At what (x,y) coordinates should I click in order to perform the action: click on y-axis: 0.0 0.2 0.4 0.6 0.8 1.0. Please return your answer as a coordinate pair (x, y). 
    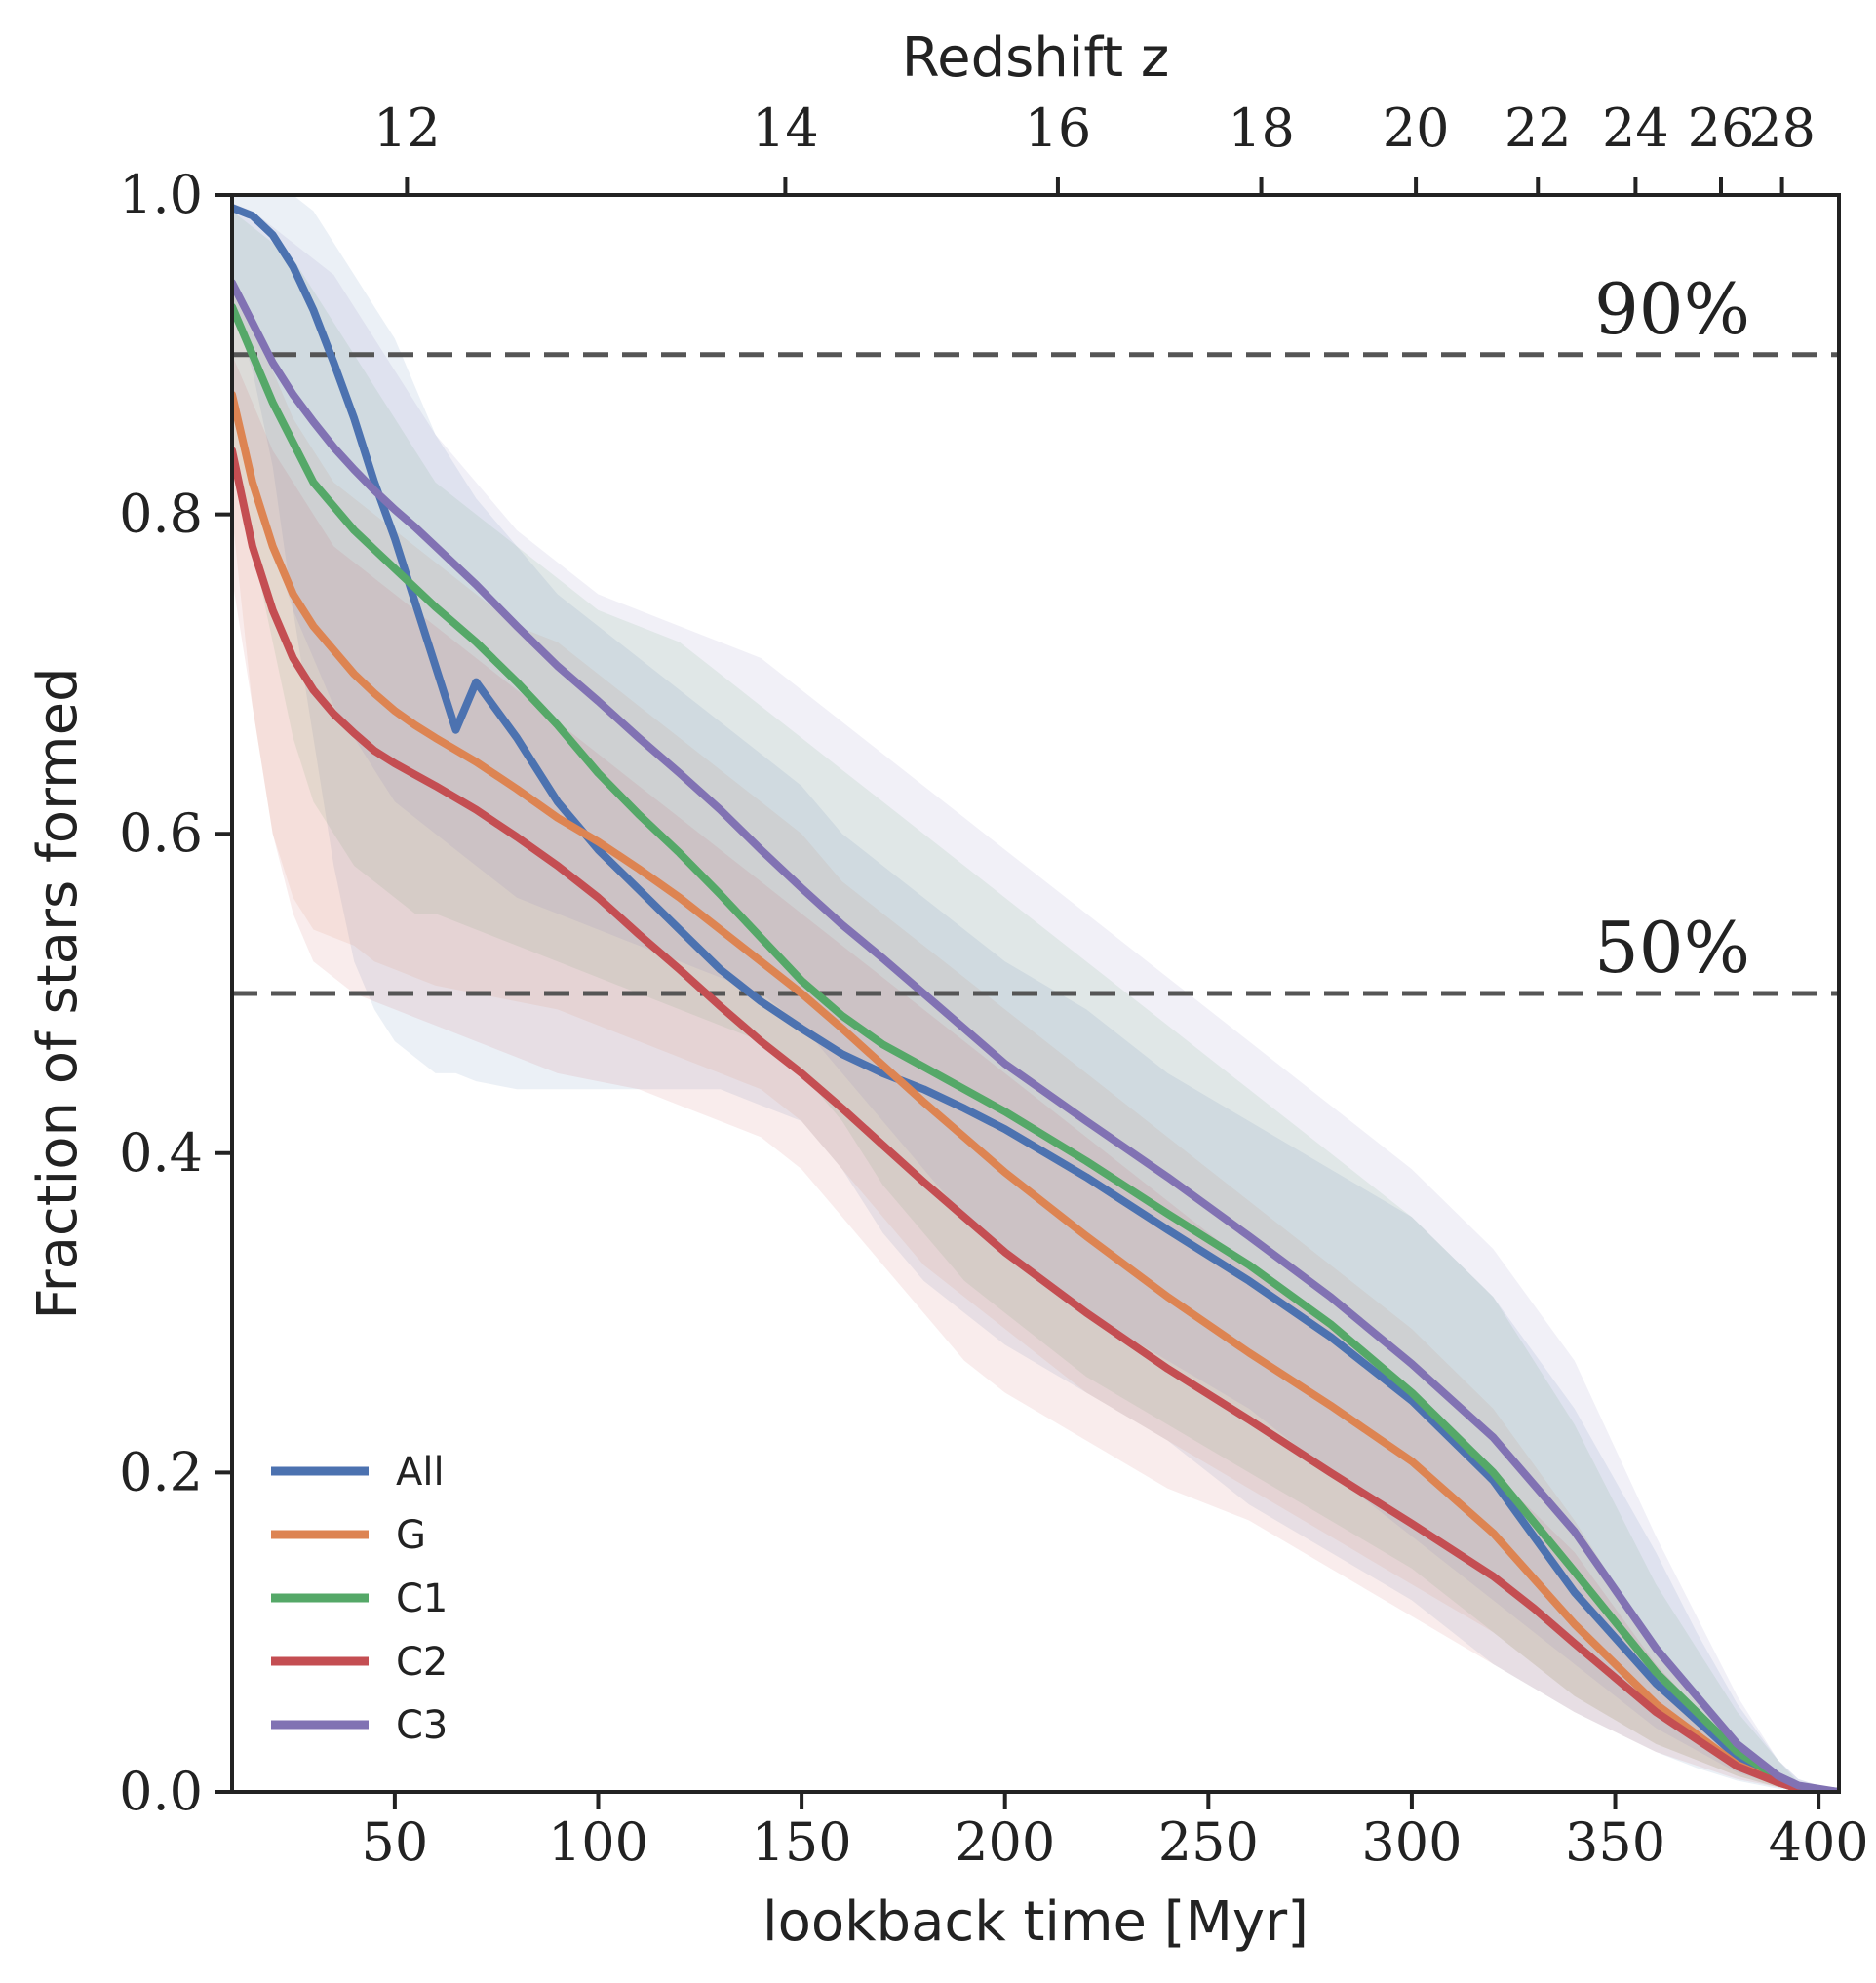
    Looking at the image, I should click on (175, 993).